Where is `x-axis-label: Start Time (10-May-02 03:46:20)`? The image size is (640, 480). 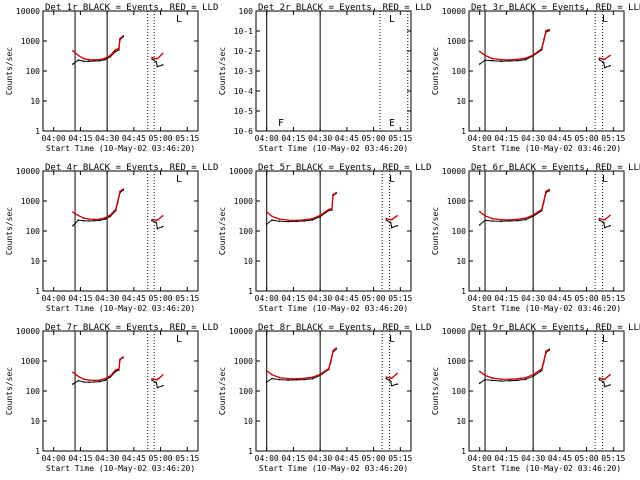 x-axis-label: Start Time (10-May-02 03:46:20) is located at coordinates (333, 468).